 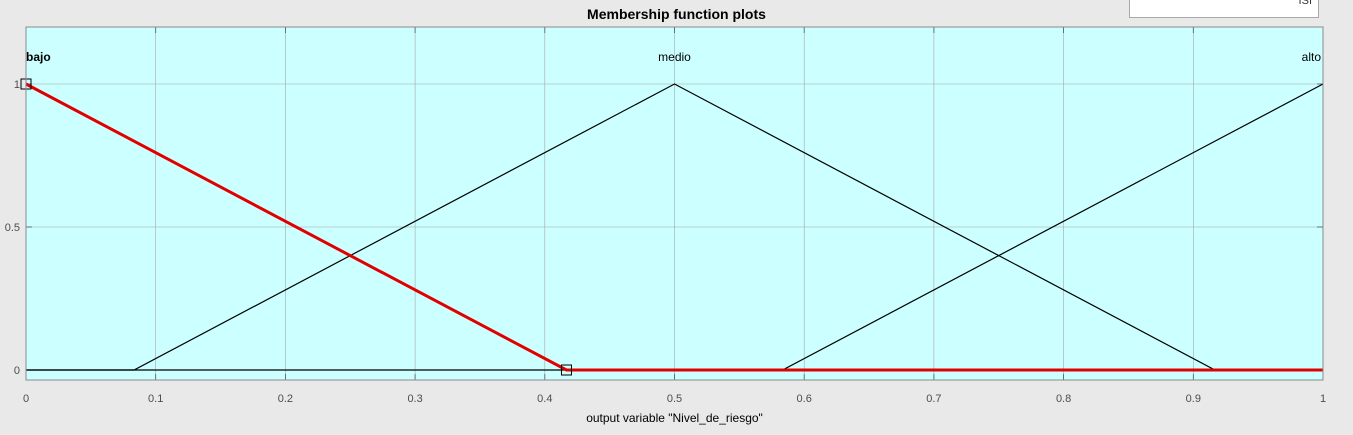 I want to click on mf-label-medio: medio, so click(x=674, y=57).